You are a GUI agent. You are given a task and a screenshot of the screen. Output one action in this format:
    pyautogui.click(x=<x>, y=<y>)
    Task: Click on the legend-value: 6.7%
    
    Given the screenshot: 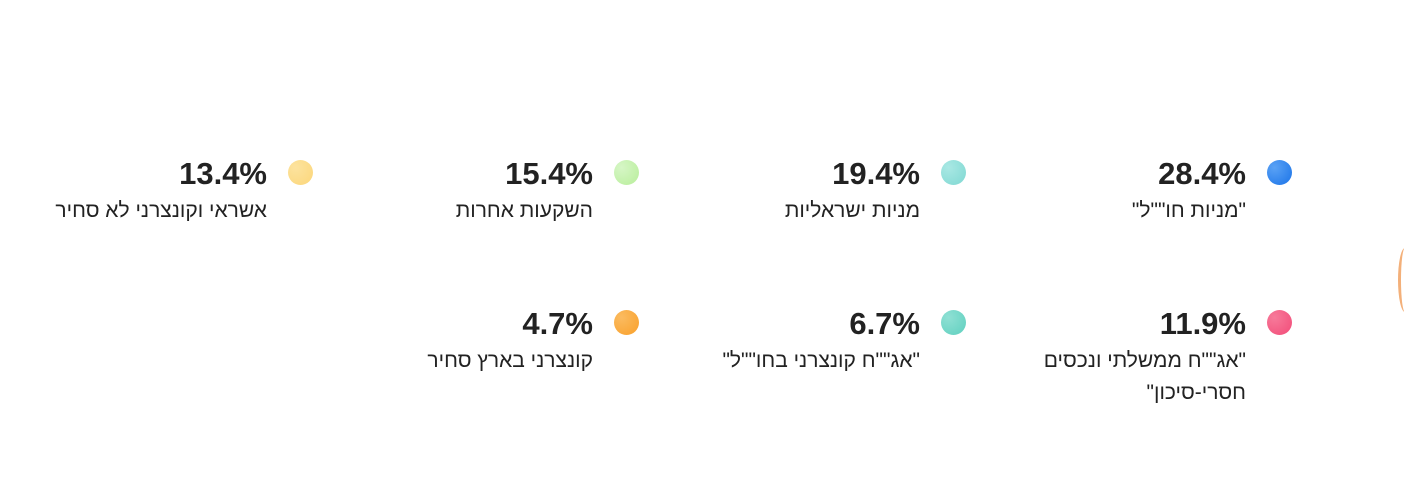 What is the action you would take?
    pyautogui.click(x=884, y=323)
    